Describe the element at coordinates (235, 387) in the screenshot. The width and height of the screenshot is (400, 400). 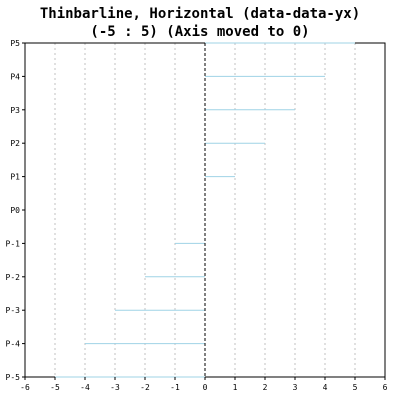
I see `x-tick-label: 1` at that location.